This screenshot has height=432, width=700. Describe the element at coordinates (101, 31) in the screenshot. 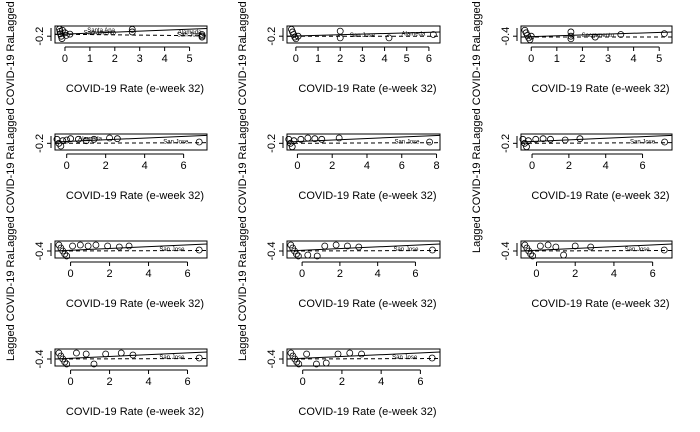

I see `point-label: Santa Ana` at that location.